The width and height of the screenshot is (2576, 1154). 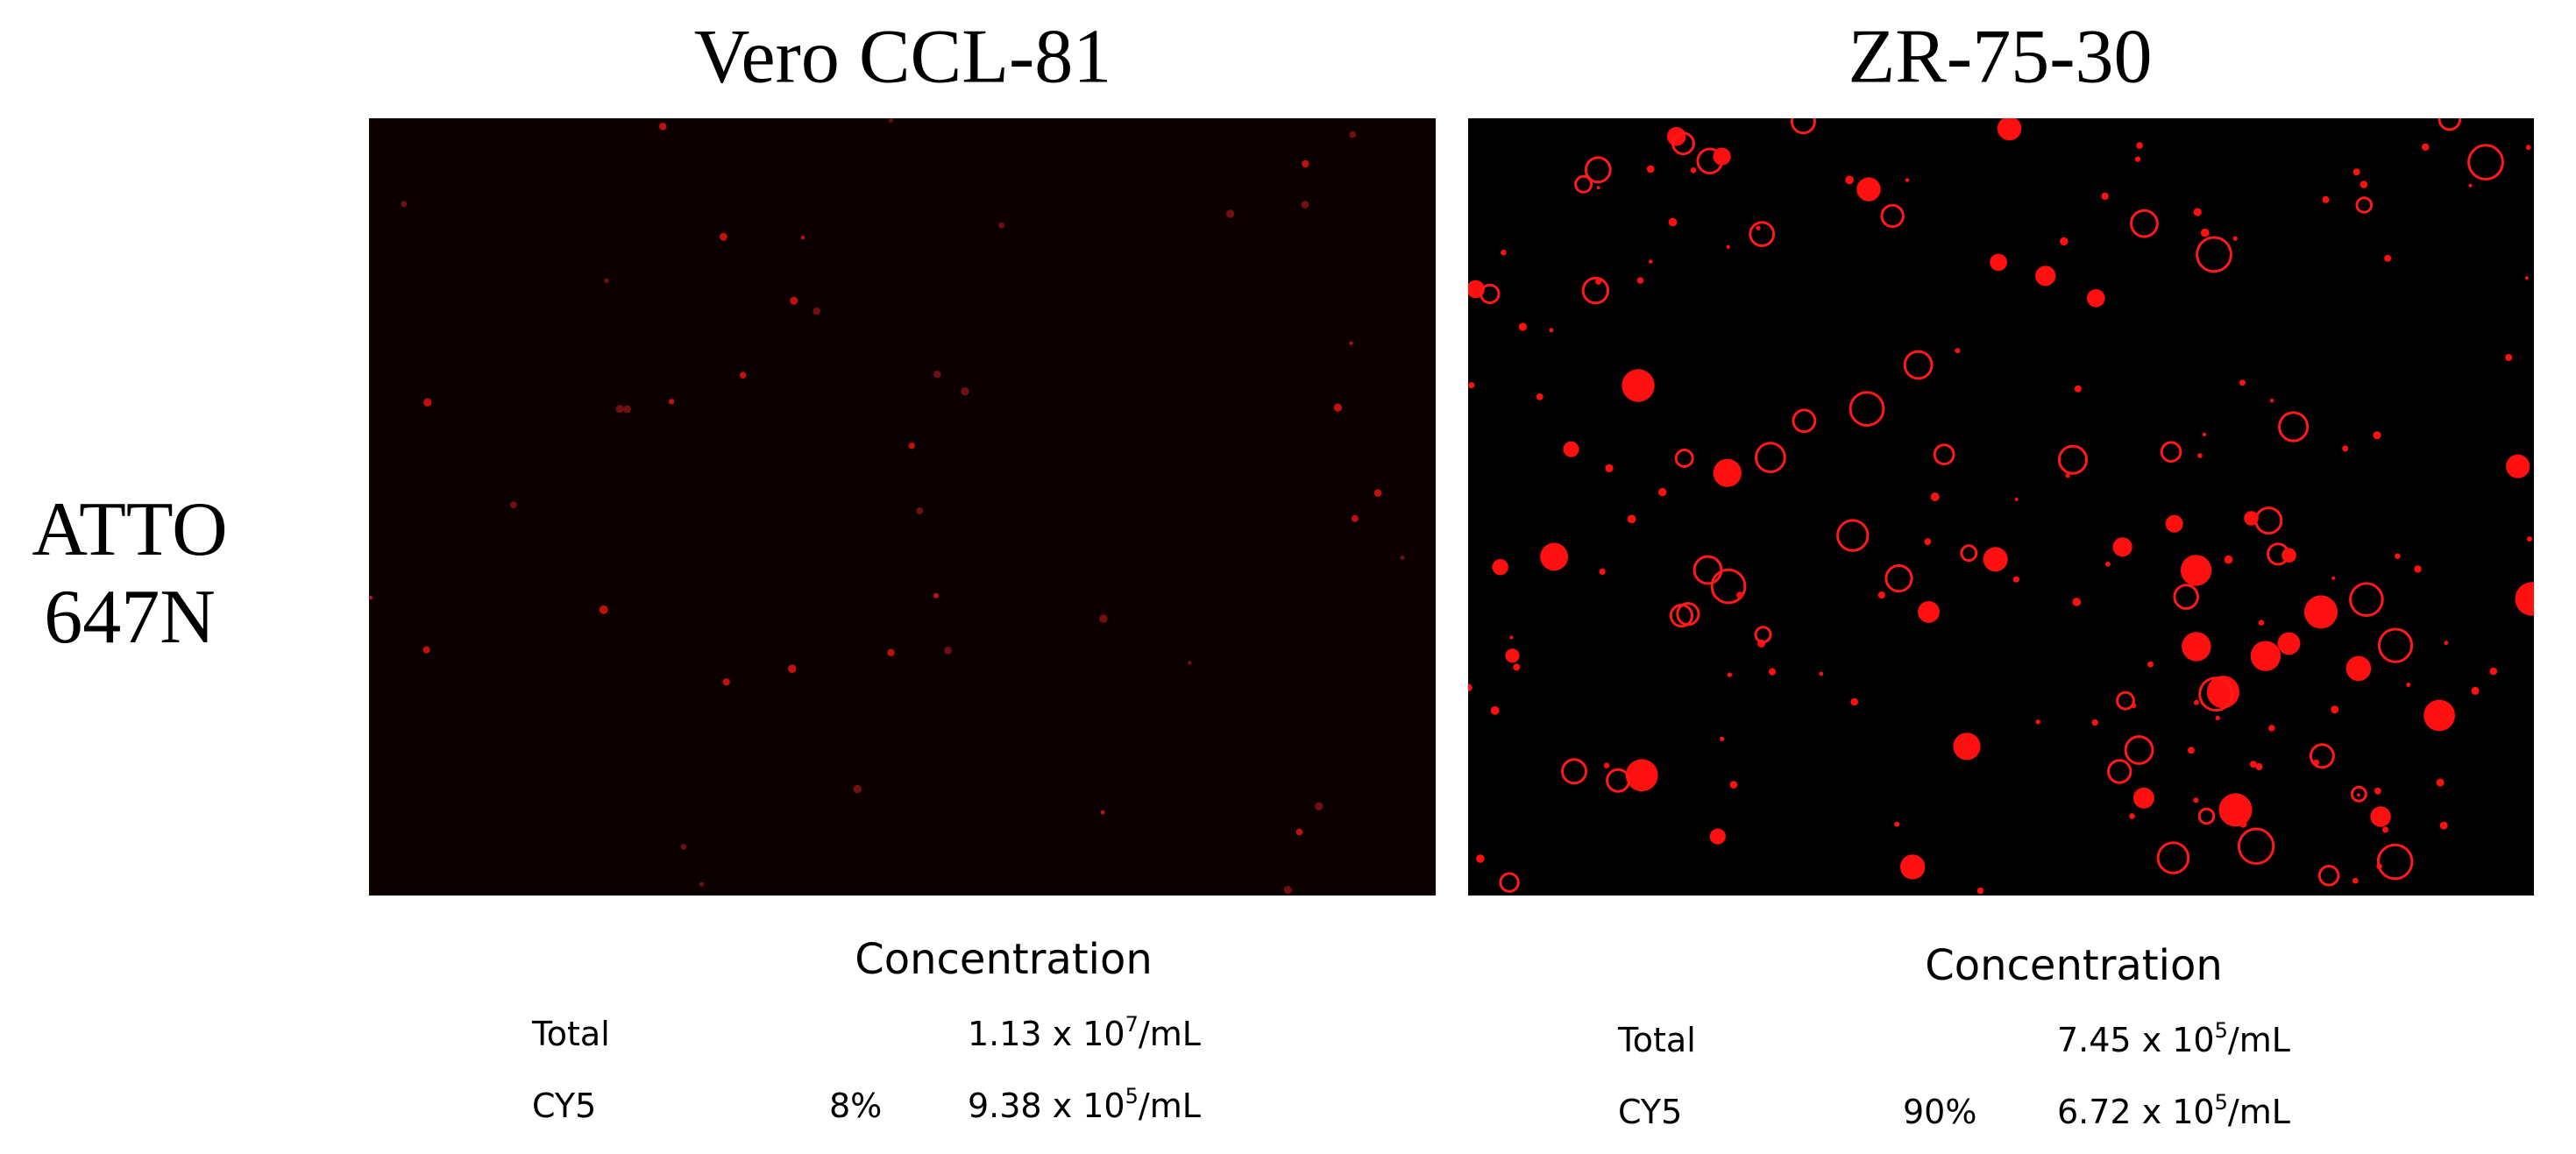 What do you see at coordinates (2074, 965) in the screenshot?
I see `table-heading: Concentration` at bounding box center [2074, 965].